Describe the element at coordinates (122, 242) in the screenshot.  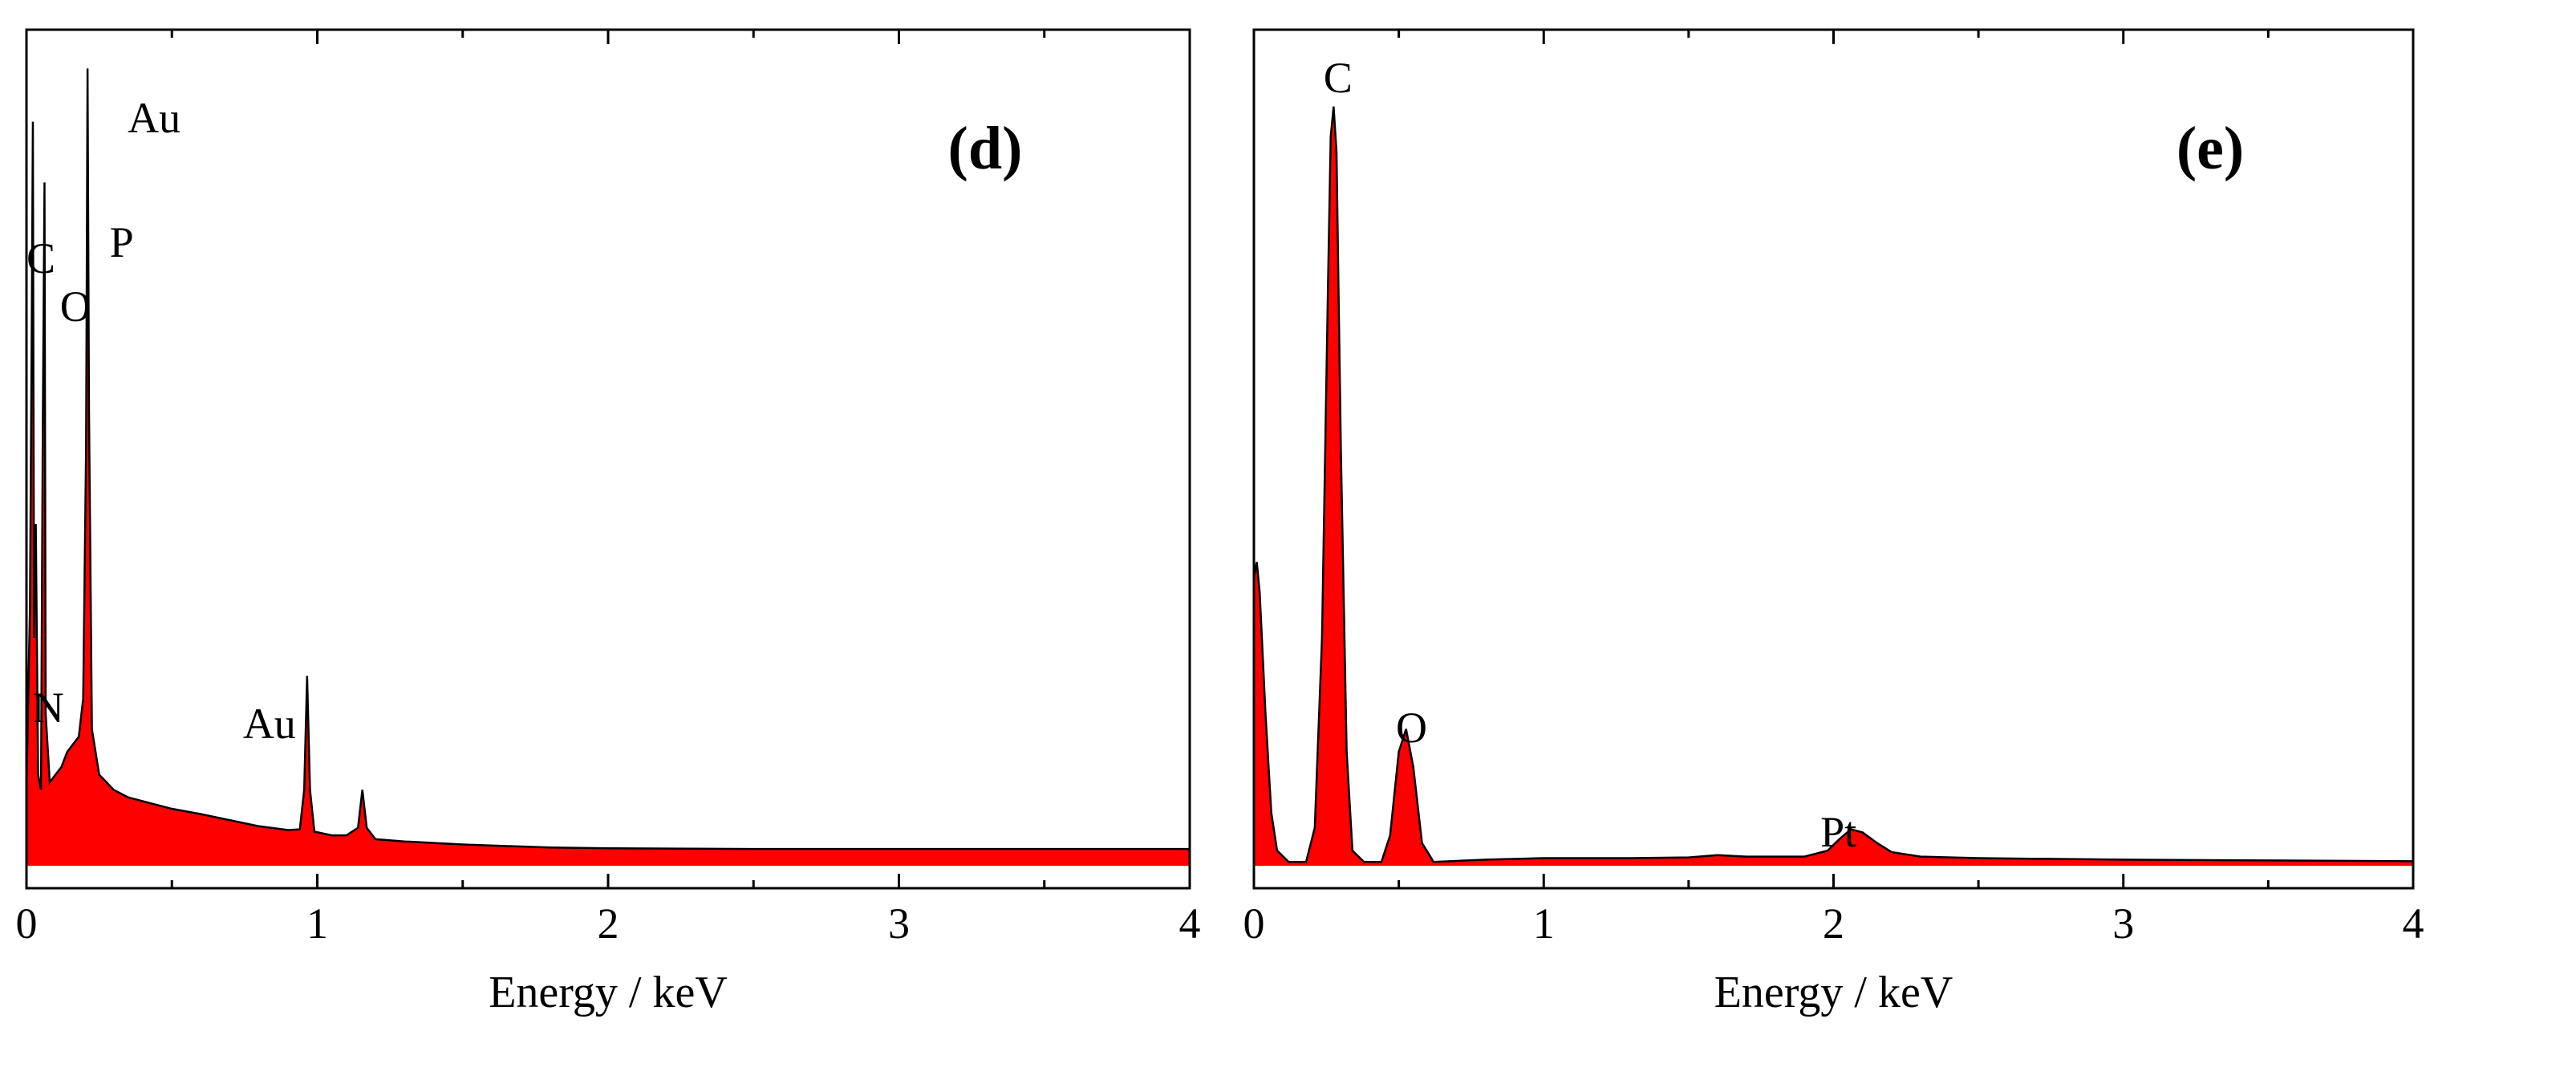
I see `peak-label: P` at that location.